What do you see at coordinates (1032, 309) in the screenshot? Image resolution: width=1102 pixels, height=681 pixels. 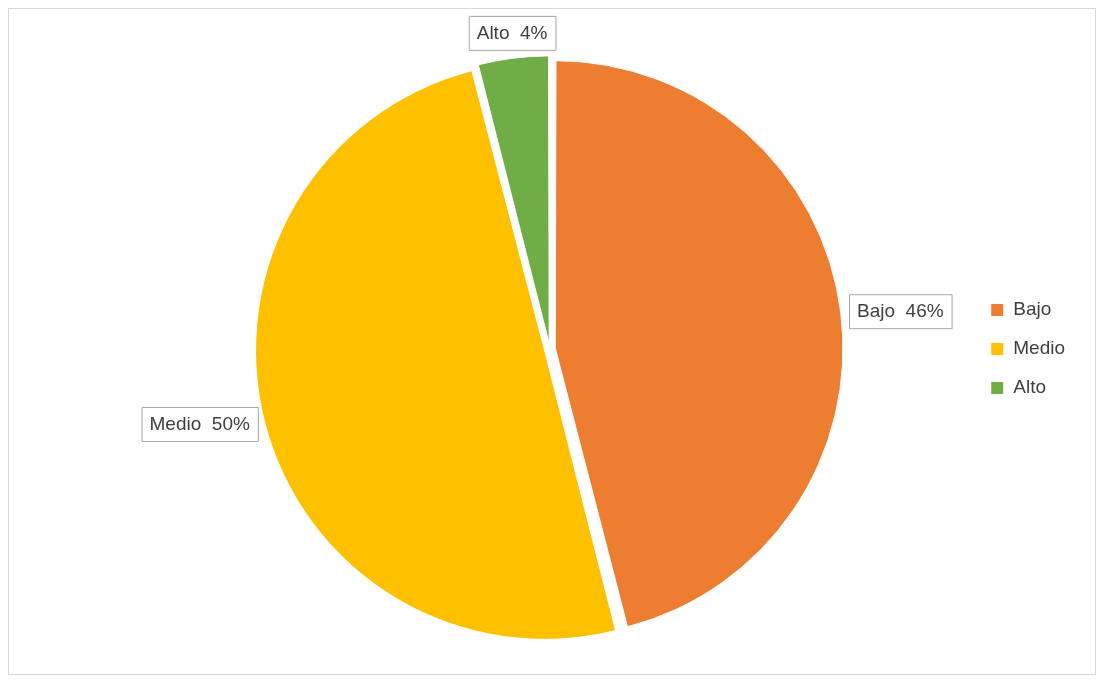 I see `legend-label: Bajo` at bounding box center [1032, 309].